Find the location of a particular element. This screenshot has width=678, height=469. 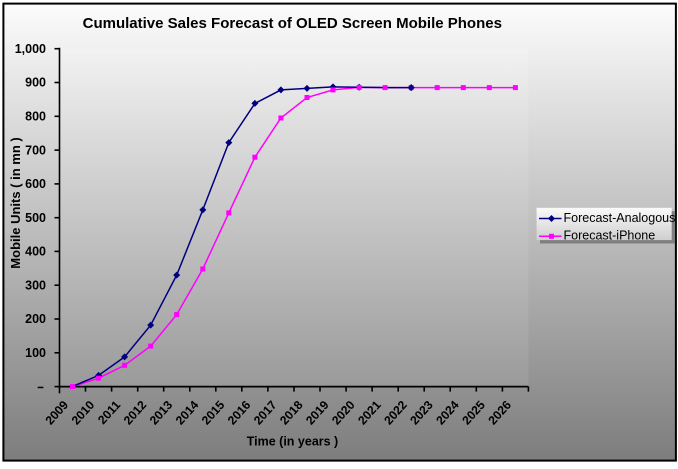

svg-text: Forecast-Analogous is located at coordinates (620, 218).